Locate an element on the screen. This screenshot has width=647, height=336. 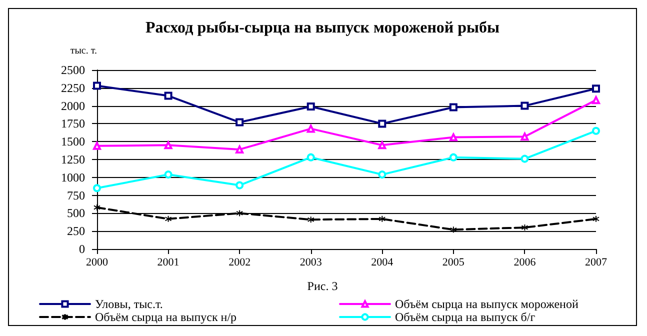
y-tick-label: 1000 is located at coordinates (73, 177).